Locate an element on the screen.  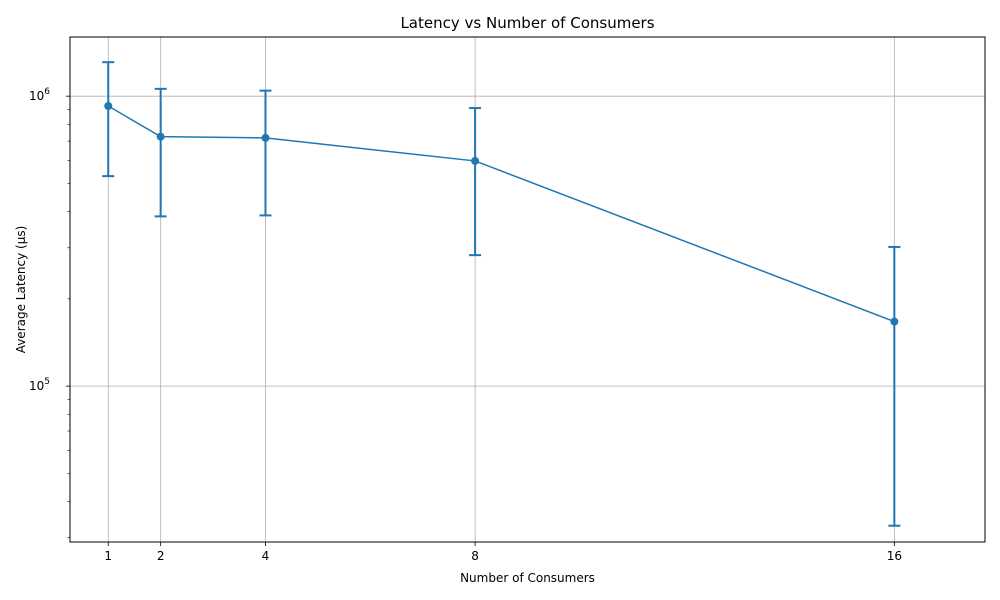
x-axis-label: Number of Consumers is located at coordinates (527, 578).